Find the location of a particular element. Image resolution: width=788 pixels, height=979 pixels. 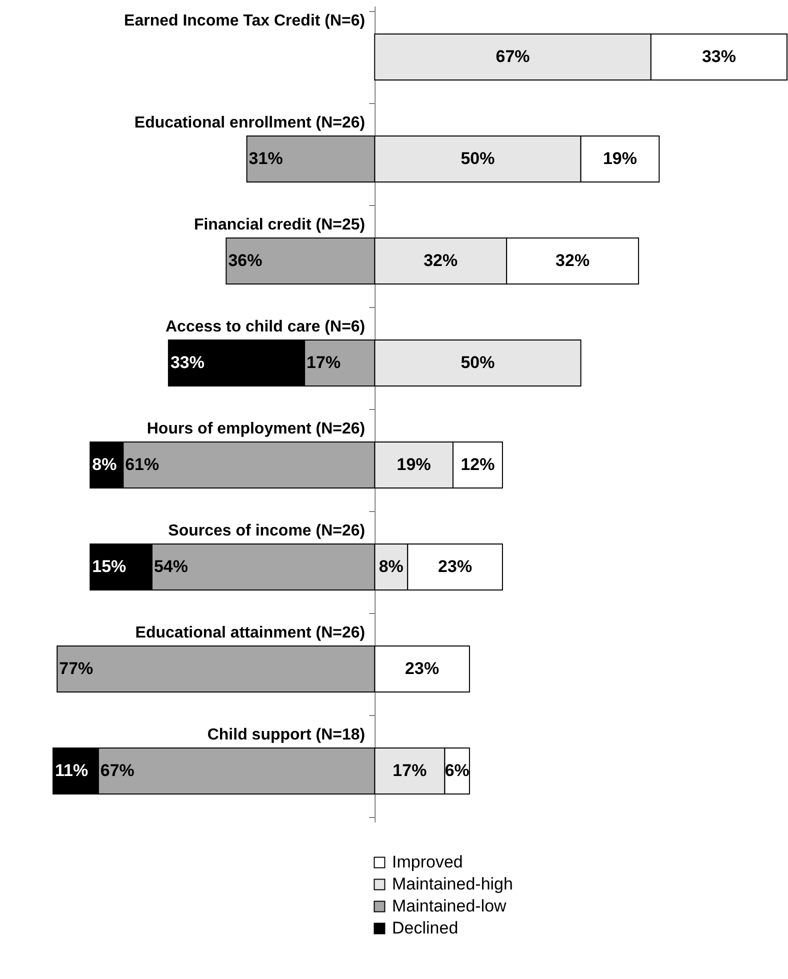

annotation: 77% is located at coordinates (76, 668).